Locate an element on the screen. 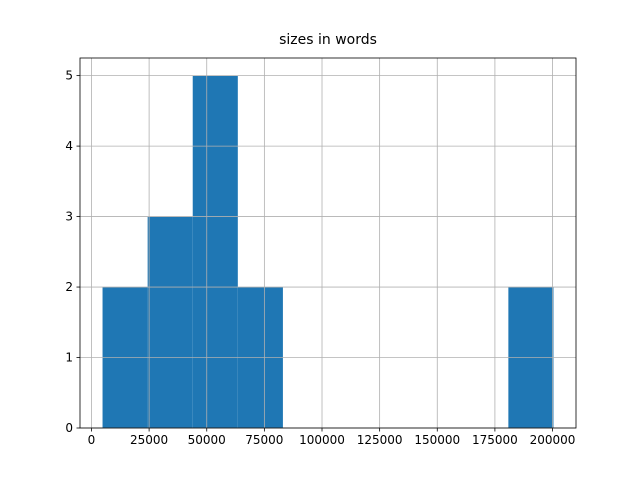 Image resolution: width=640 pixels, height=480 pixels. y-tick-label: 1 is located at coordinates (69, 358).